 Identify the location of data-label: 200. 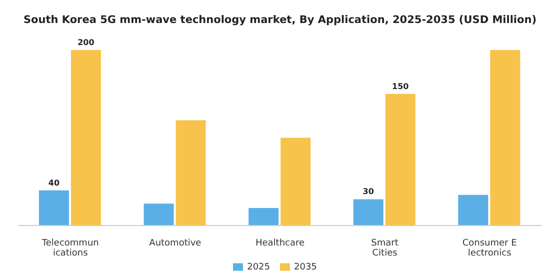
(86, 42).